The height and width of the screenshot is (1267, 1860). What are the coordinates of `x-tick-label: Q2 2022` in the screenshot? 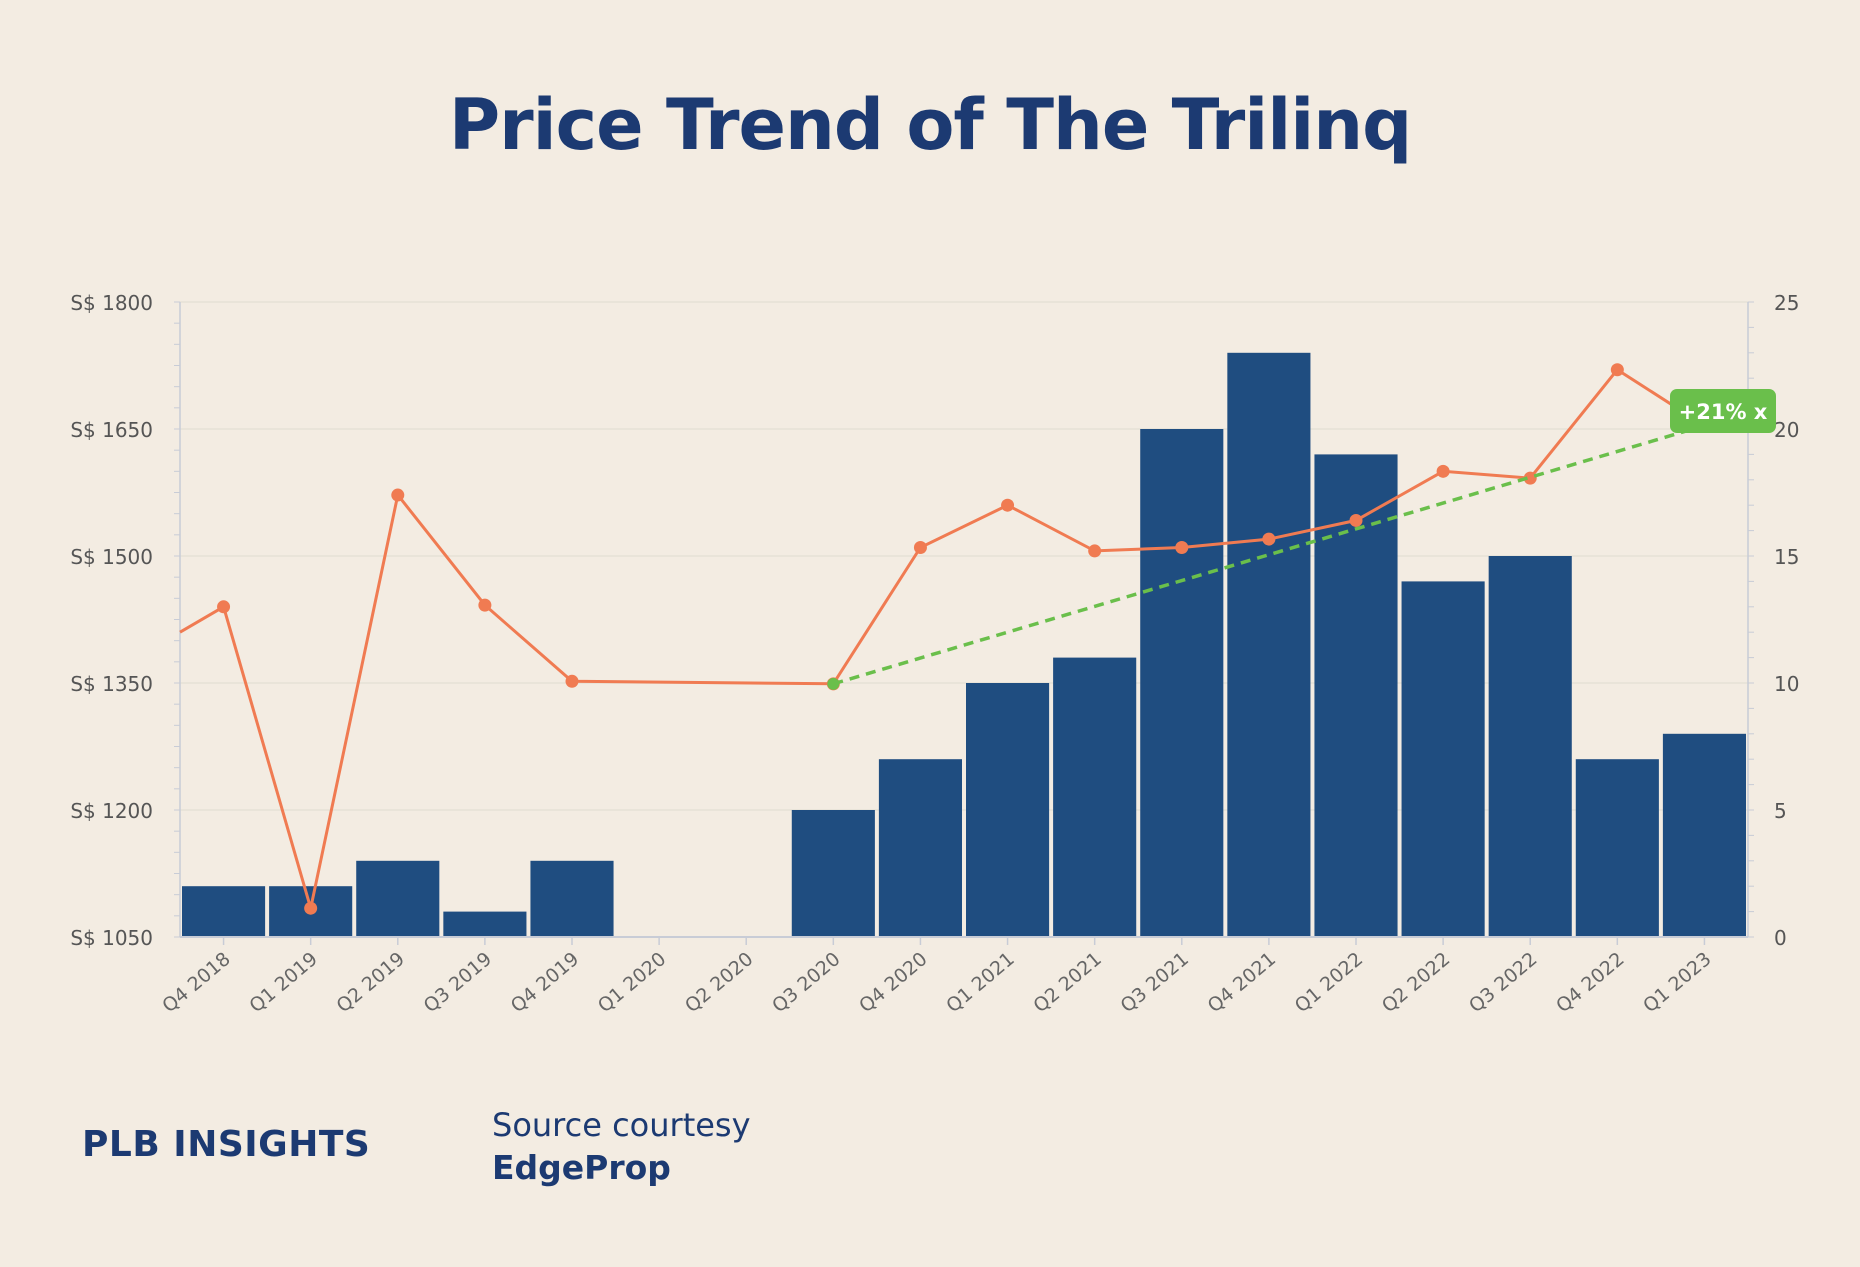 It's located at (1416, 982).